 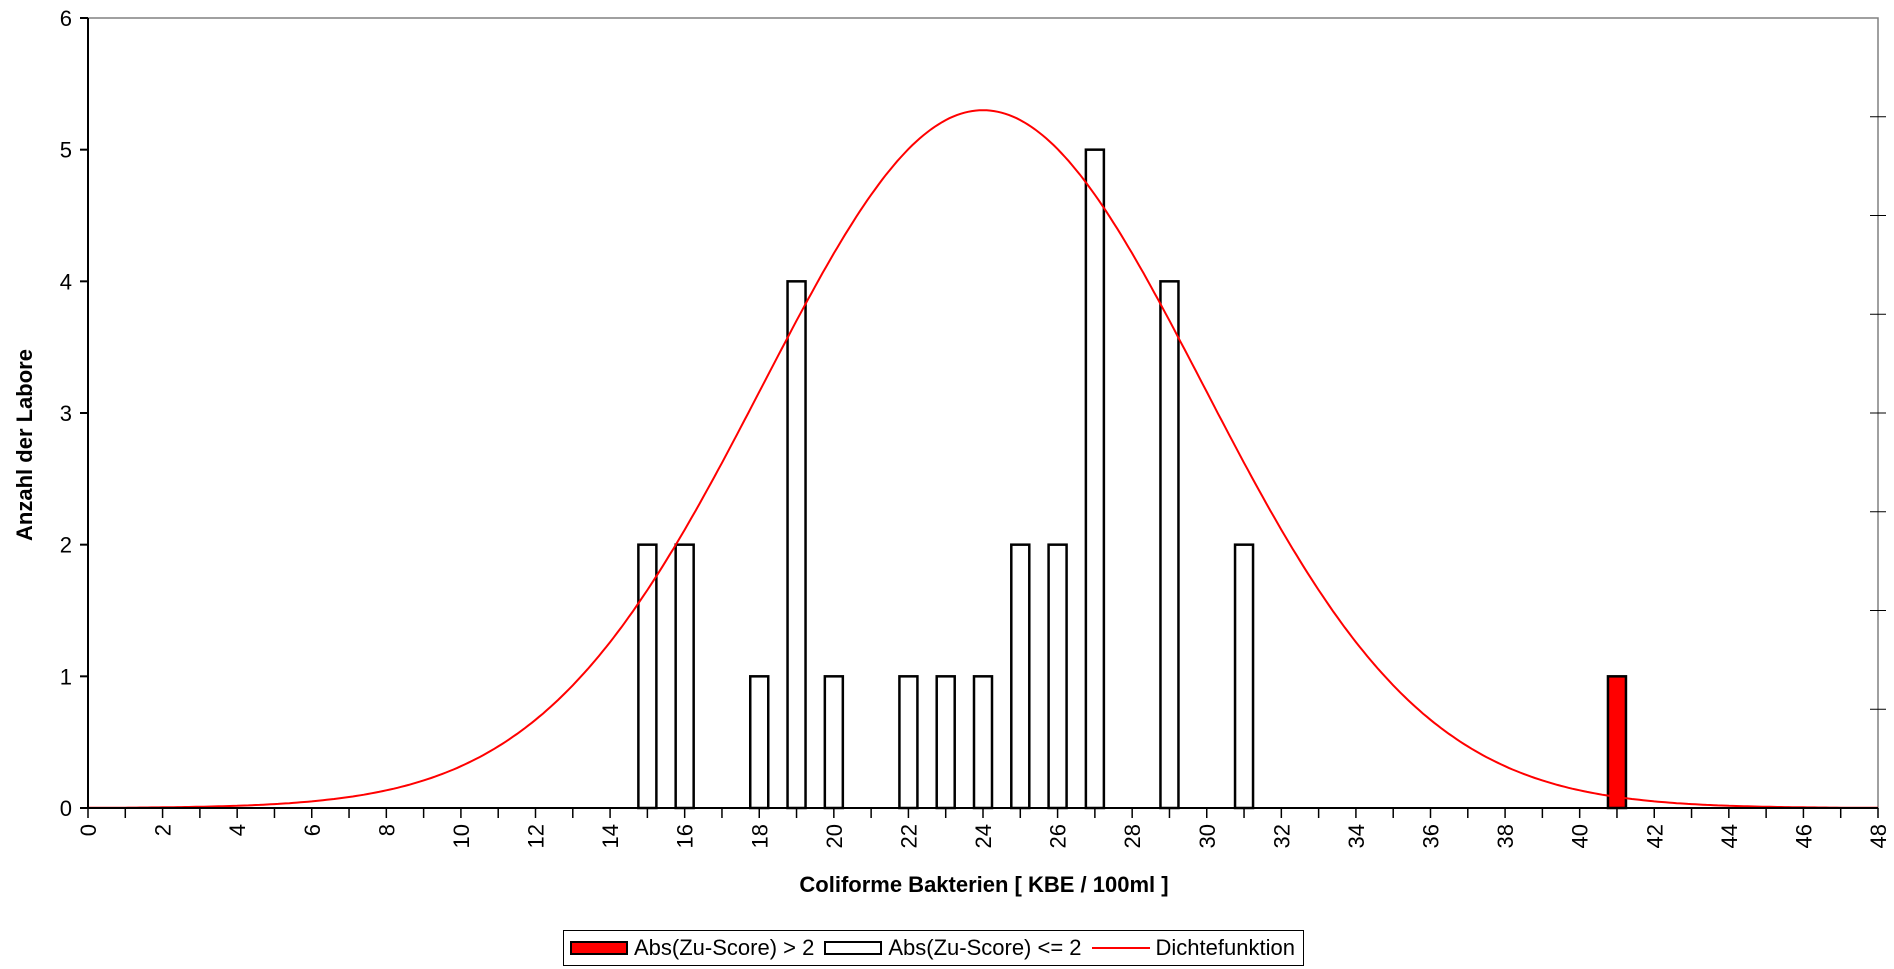 What do you see at coordinates (66, 281) in the screenshot?
I see `y-tick-label-4: 4` at bounding box center [66, 281].